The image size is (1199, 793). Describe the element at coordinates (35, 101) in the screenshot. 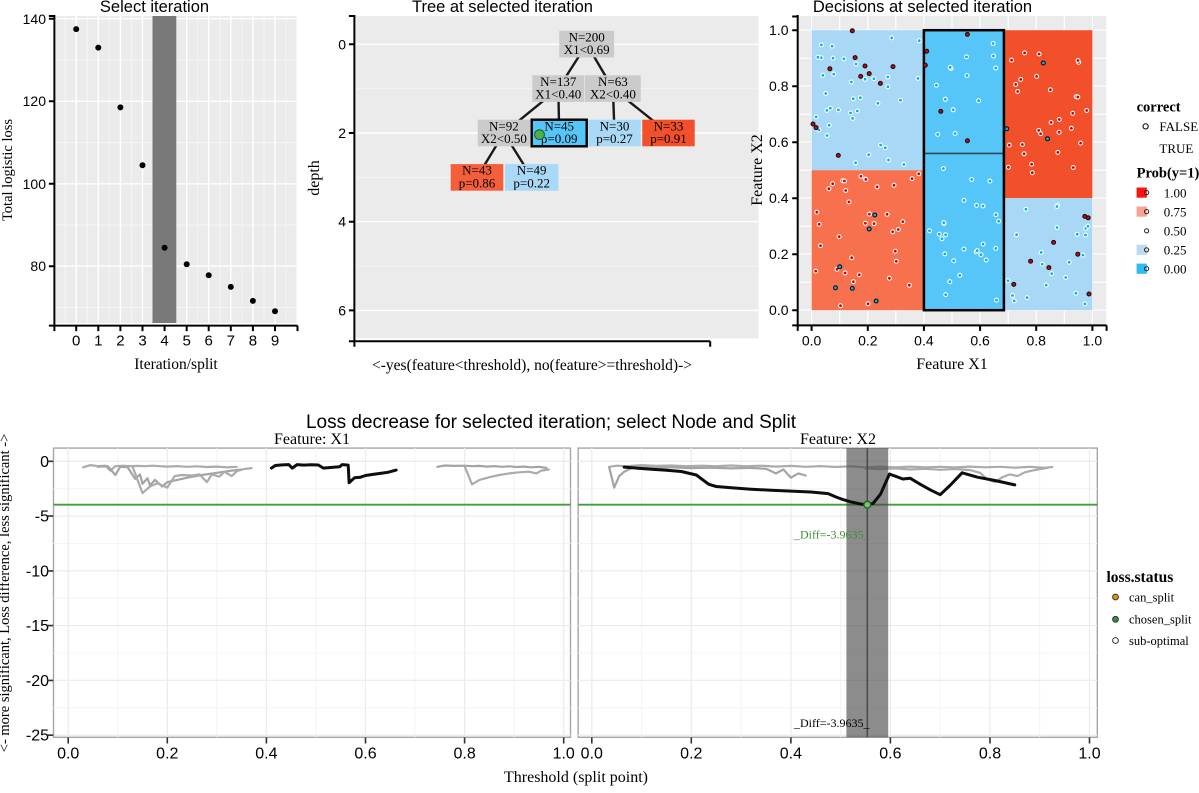

I see `svg-text: 120` at that location.